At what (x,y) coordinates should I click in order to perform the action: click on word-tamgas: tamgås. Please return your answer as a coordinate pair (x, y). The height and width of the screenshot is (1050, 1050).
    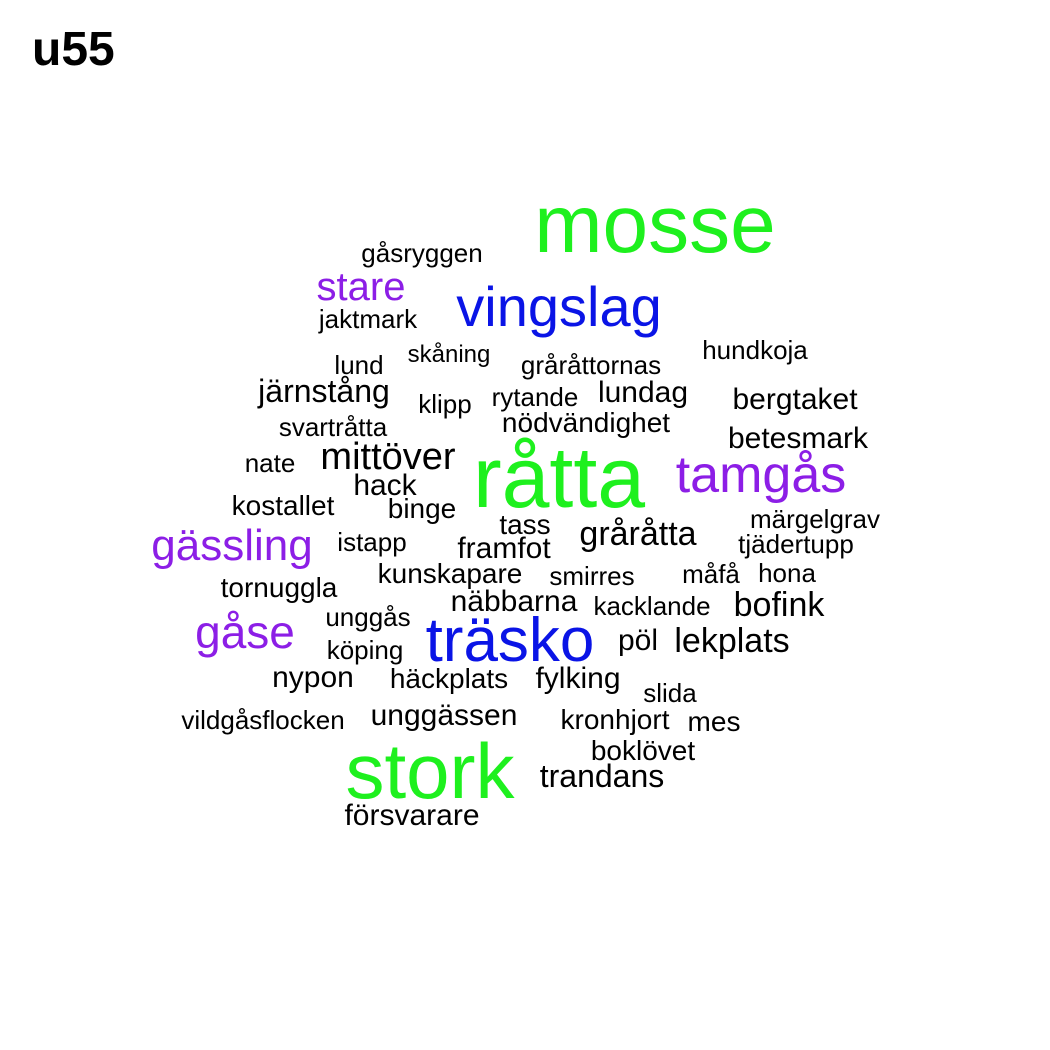
    Looking at the image, I should click on (761, 475).